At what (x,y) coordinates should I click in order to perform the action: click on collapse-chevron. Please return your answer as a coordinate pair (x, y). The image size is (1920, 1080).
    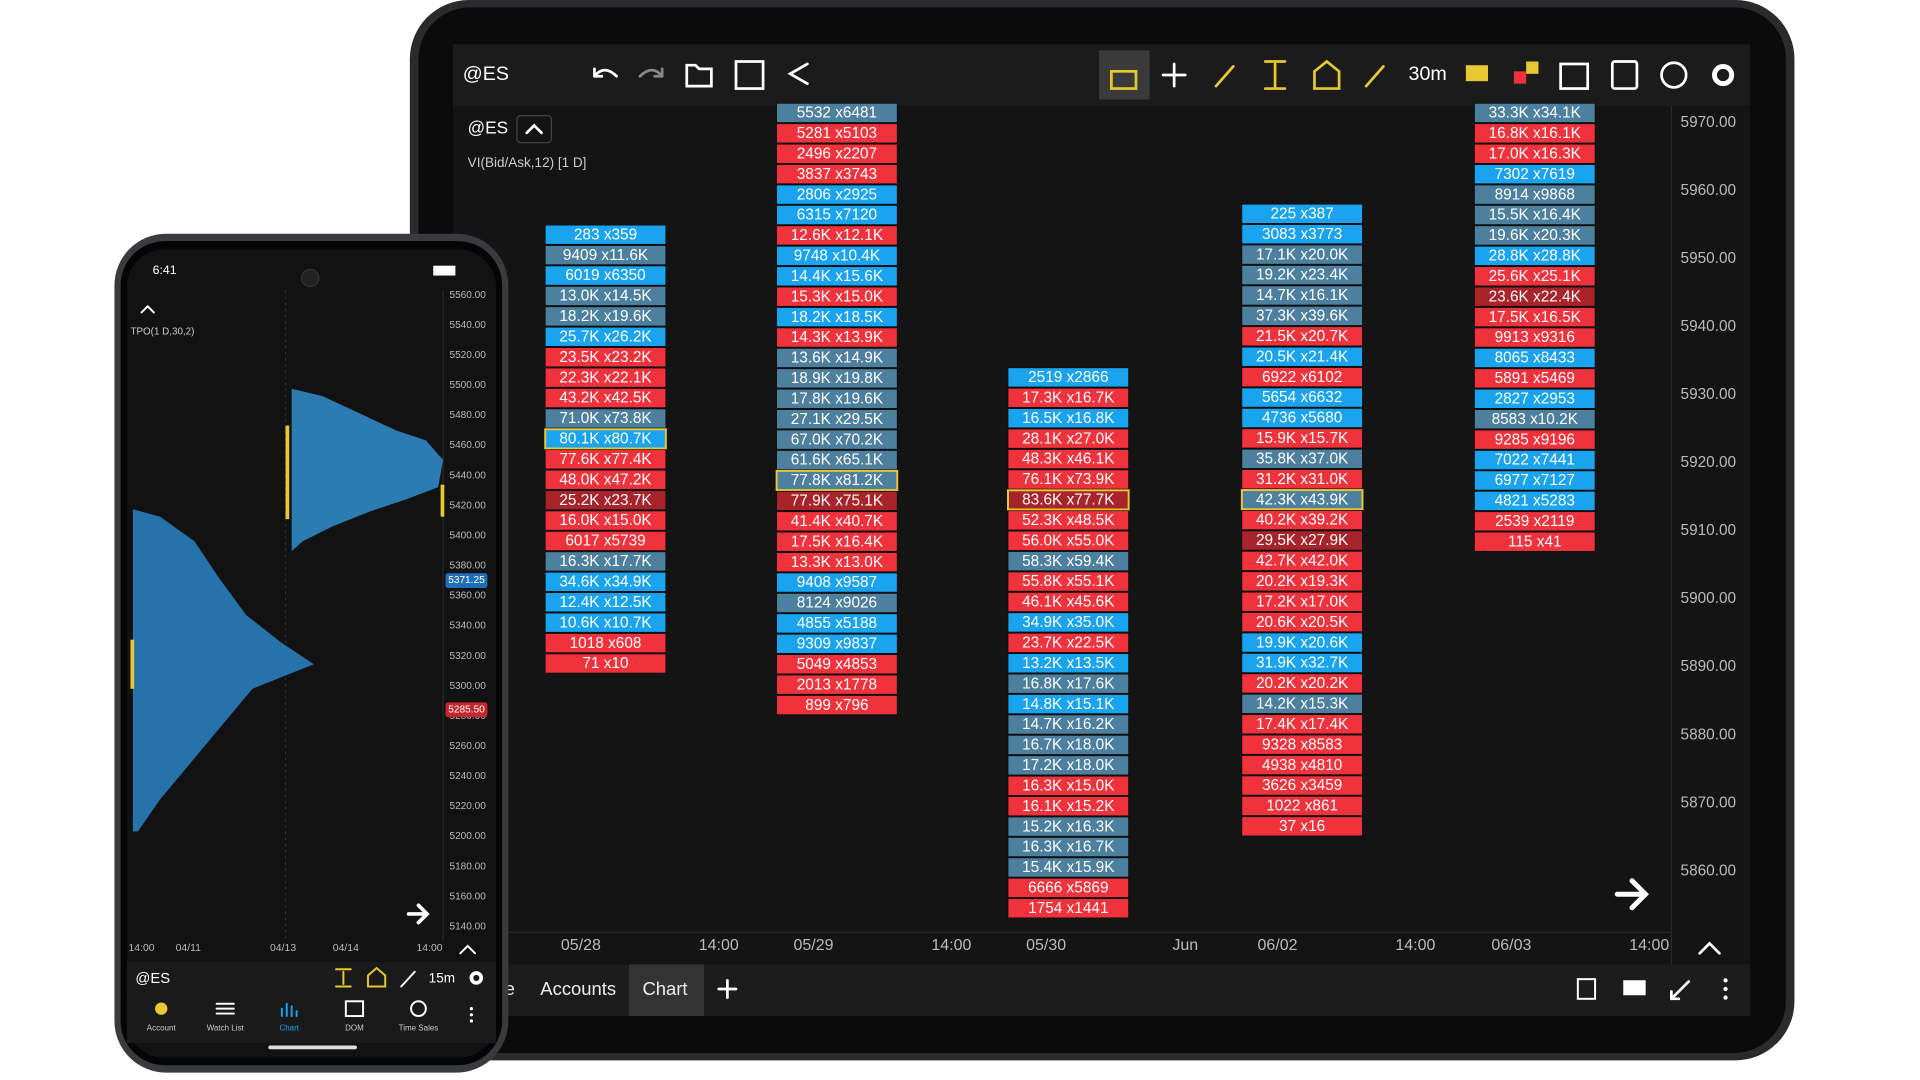
    Looking at the image, I should click on (534, 129).